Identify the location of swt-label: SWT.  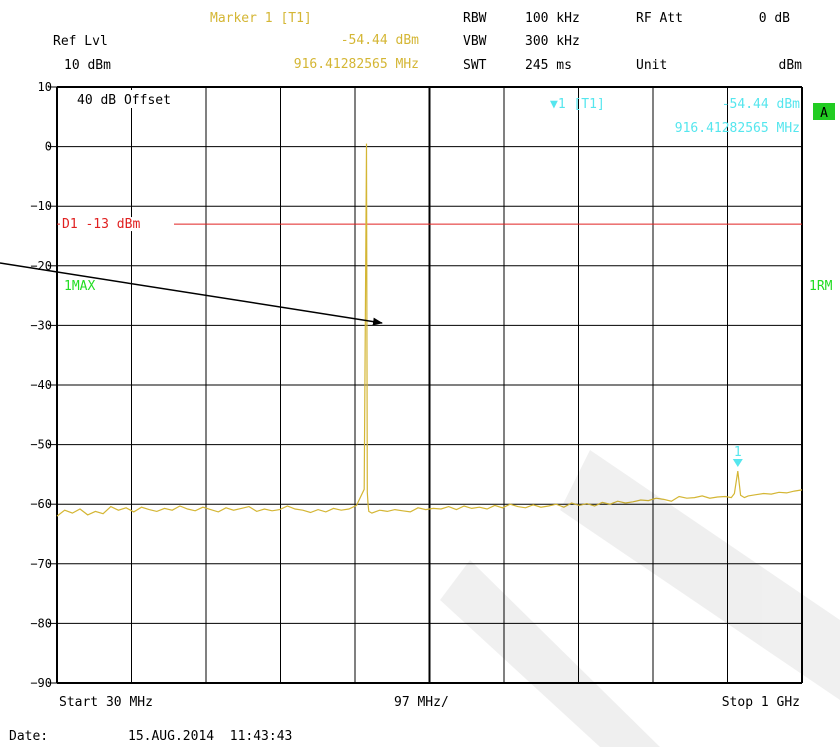
(475, 65).